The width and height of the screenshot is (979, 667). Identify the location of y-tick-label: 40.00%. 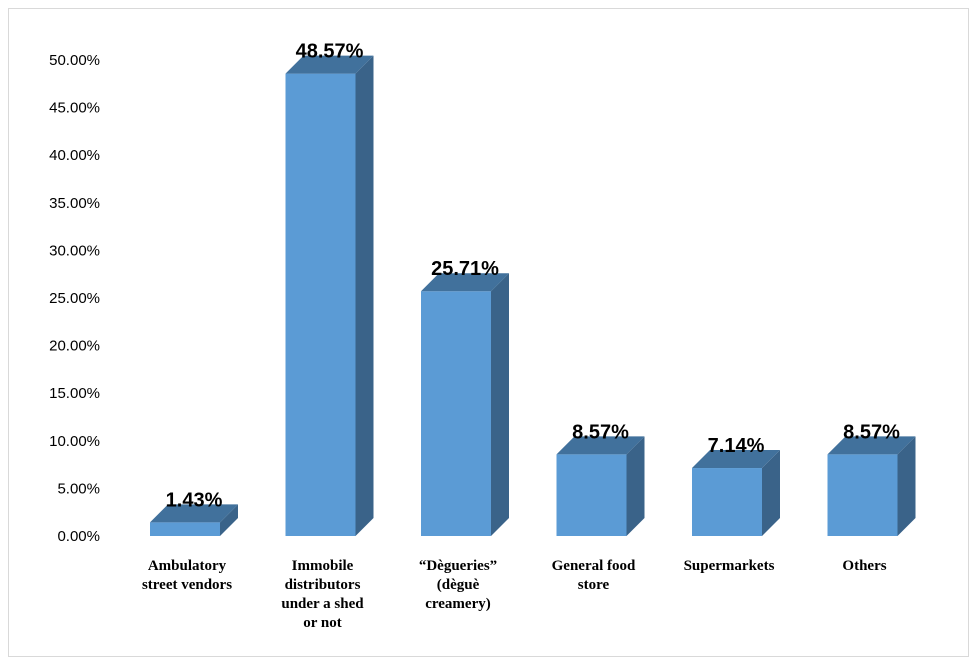
(74, 155).